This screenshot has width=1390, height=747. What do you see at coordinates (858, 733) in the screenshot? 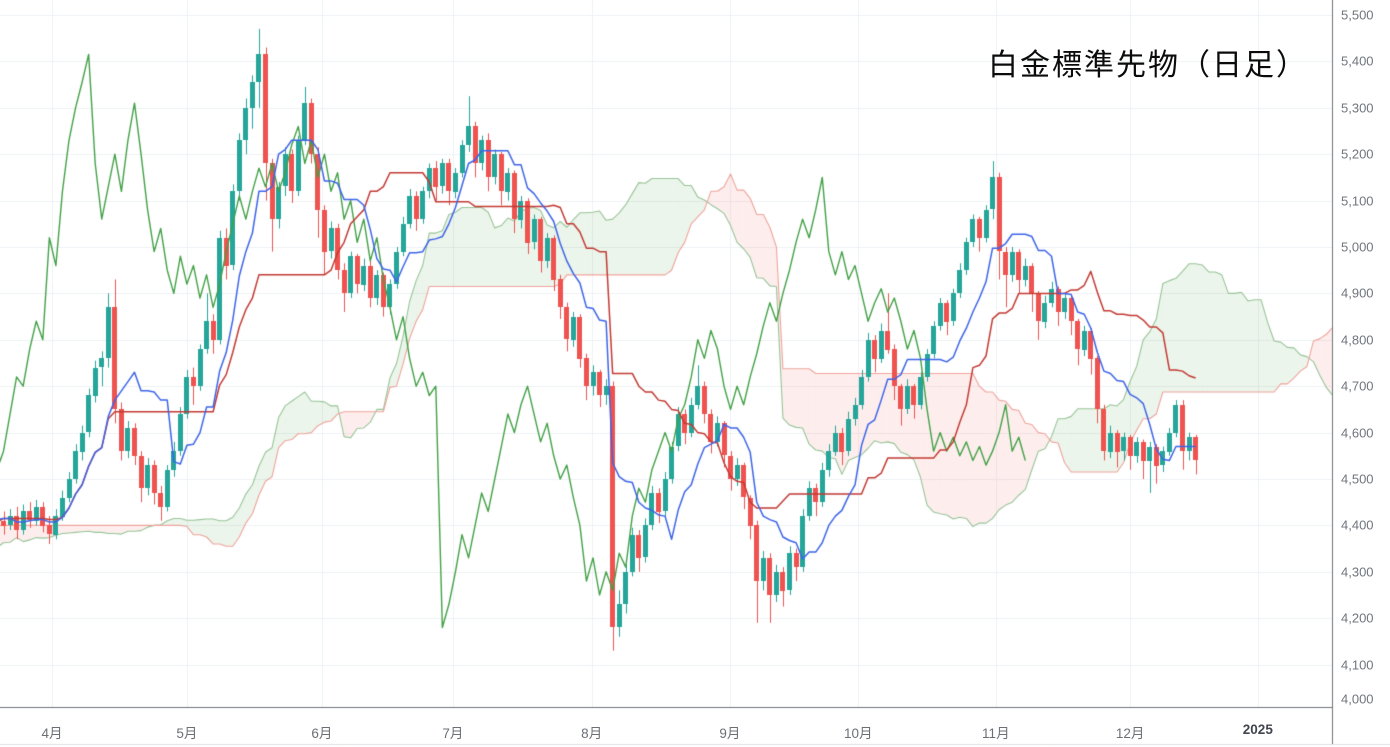
I see `x-axis-label: 10月` at bounding box center [858, 733].